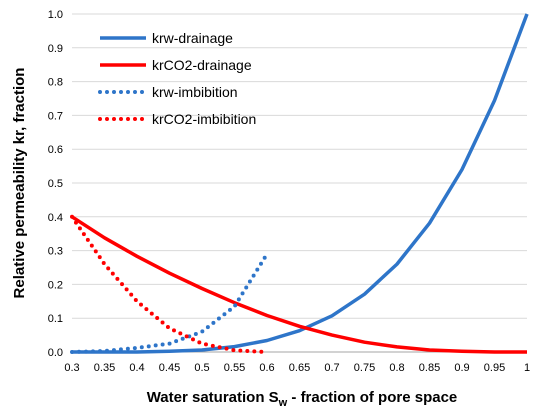  I want to click on y-tick-label: 0.0, so click(55, 353).